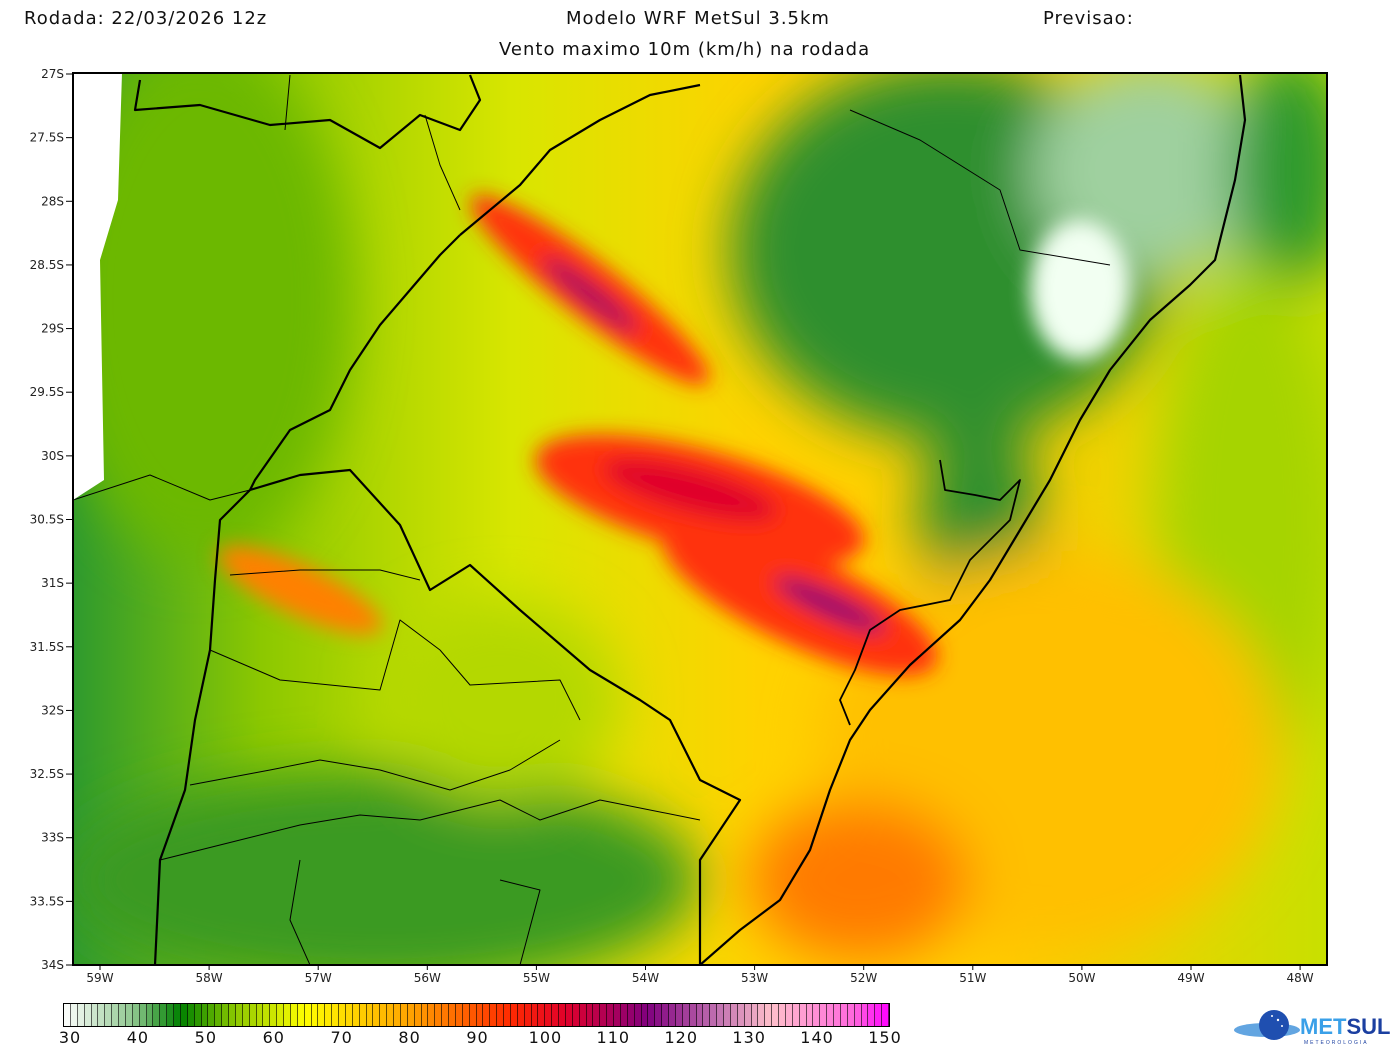 The image size is (1400, 1052). I want to click on lat-tick-label: 33.5S, so click(47, 901).